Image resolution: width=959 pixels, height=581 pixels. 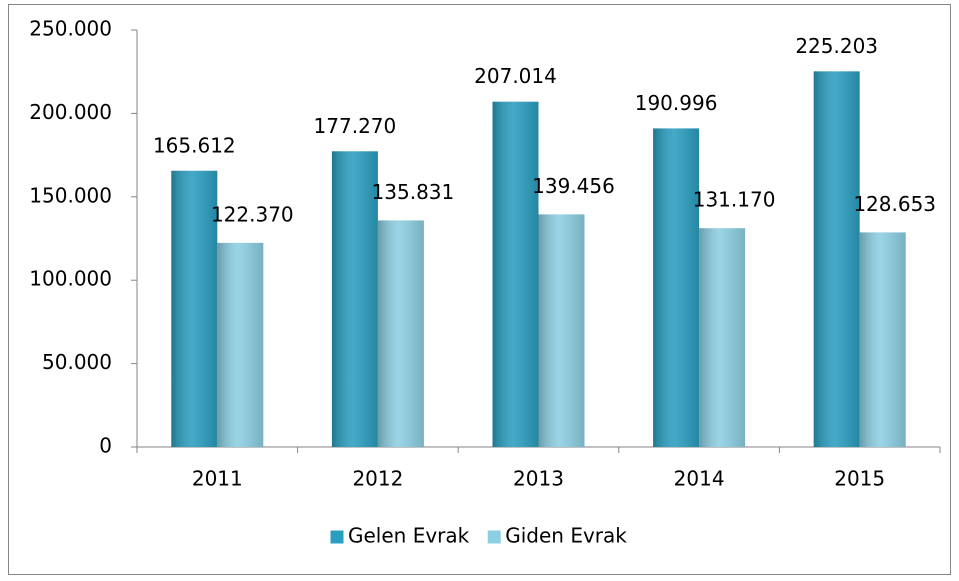 I want to click on x-tick-label: 2015, so click(x=859, y=479).